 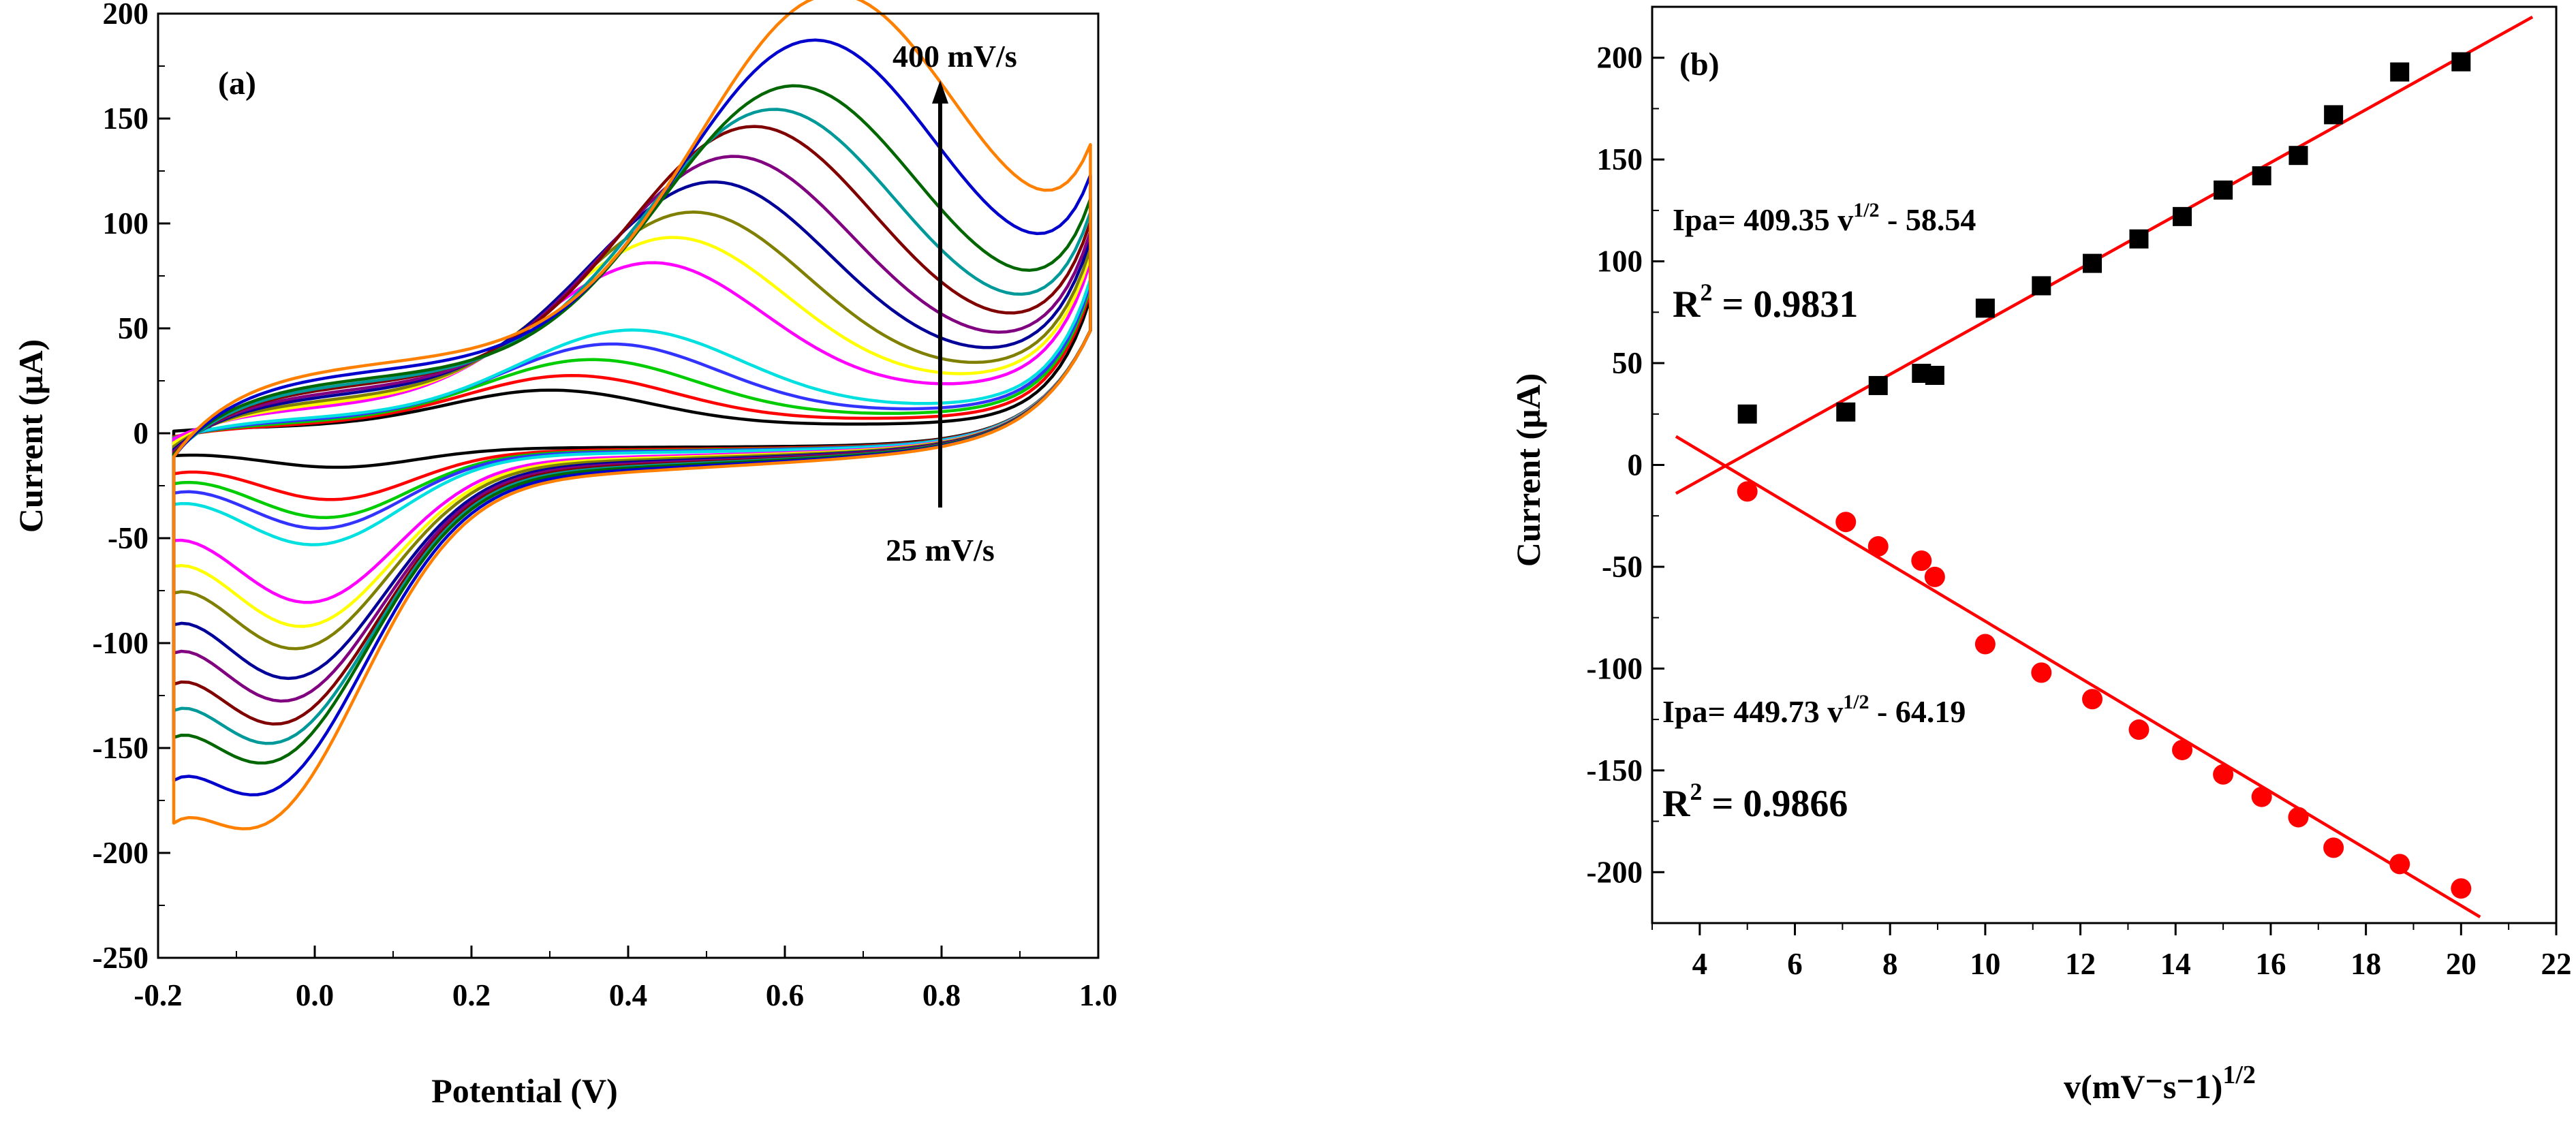 What do you see at coordinates (628, 995) in the screenshot?
I see `panel-a-x-tick-label: 0.4` at bounding box center [628, 995].